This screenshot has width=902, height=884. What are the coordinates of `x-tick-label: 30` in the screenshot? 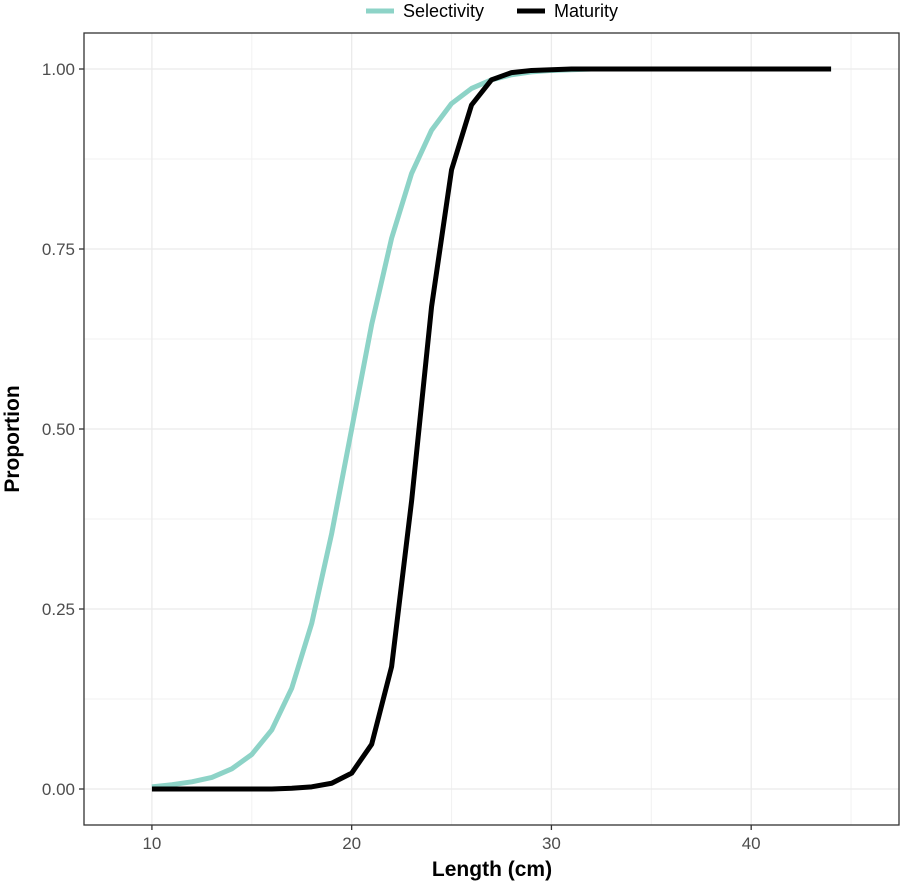 It's located at (551, 843).